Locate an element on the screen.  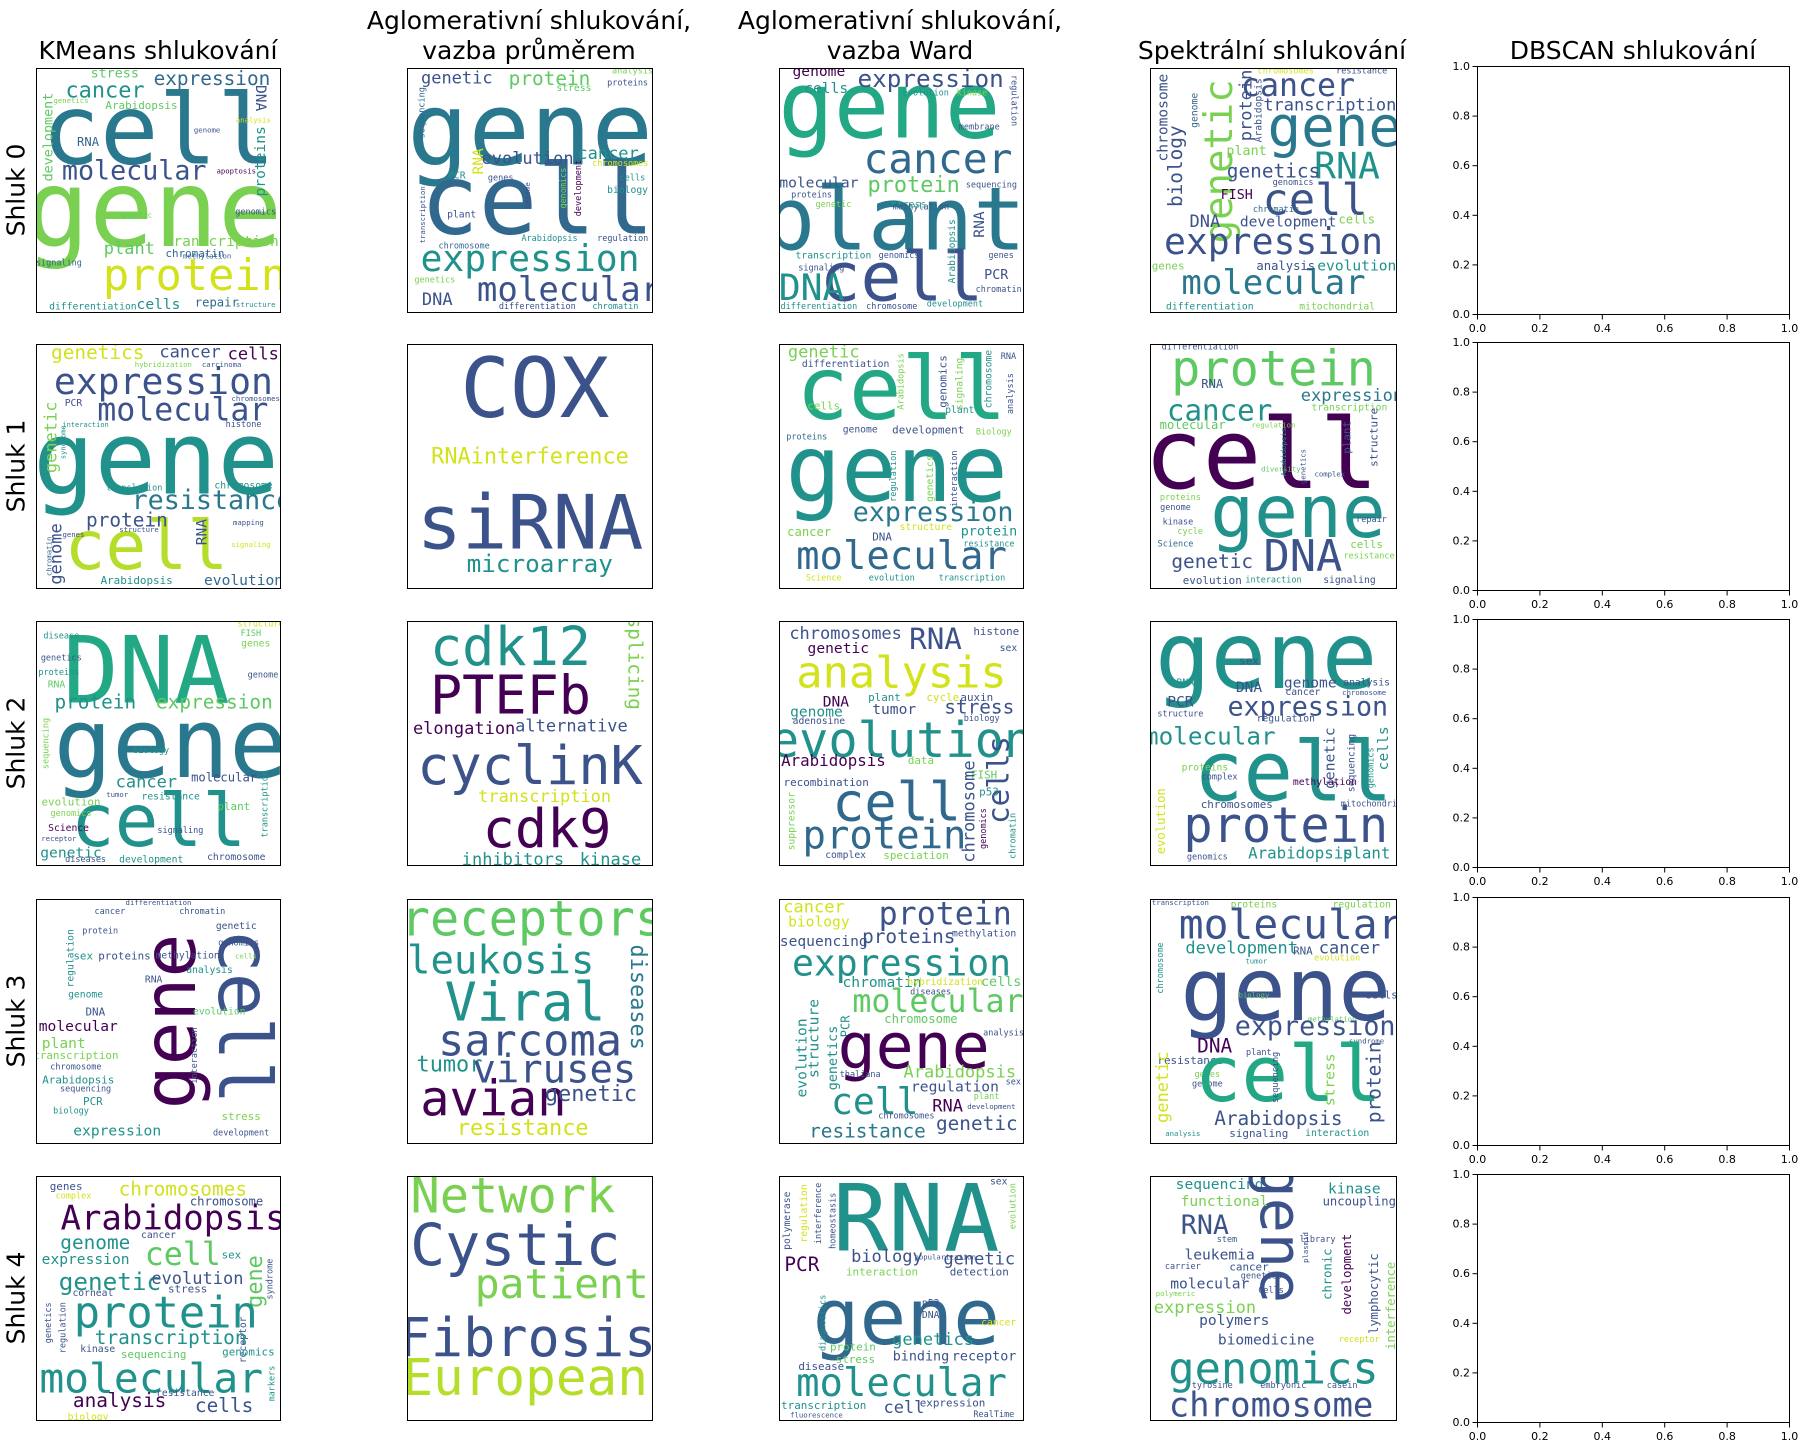
word: PCR is located at coordinates (74, 403).